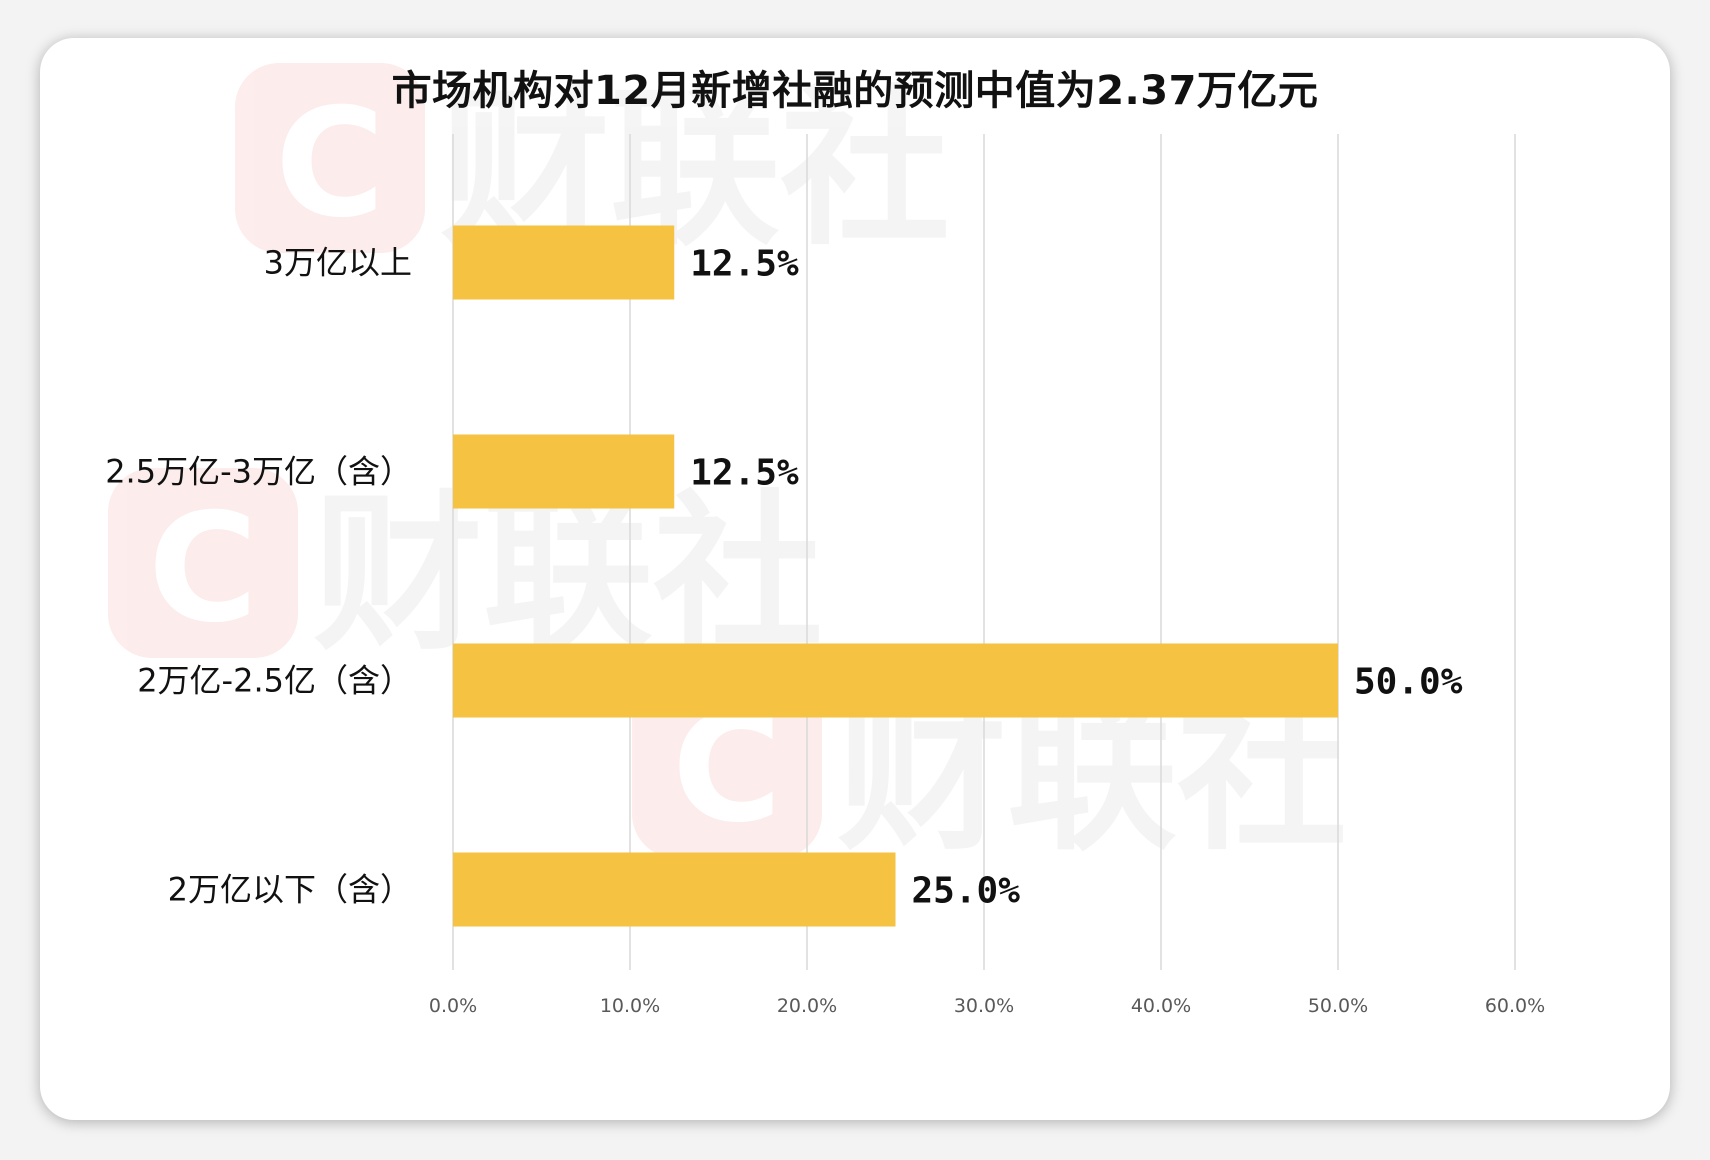  What do you see at coordinates (1408, 682) in the screenshot?
I see `data-label: 50.0%` at bounding box center [1408, 682].